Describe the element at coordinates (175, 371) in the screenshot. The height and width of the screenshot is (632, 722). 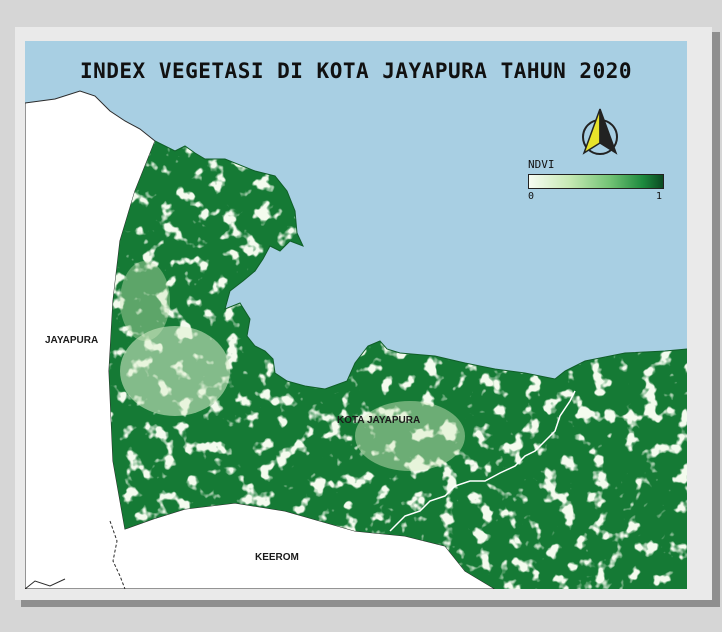
I see `urban-area-west` at that location.